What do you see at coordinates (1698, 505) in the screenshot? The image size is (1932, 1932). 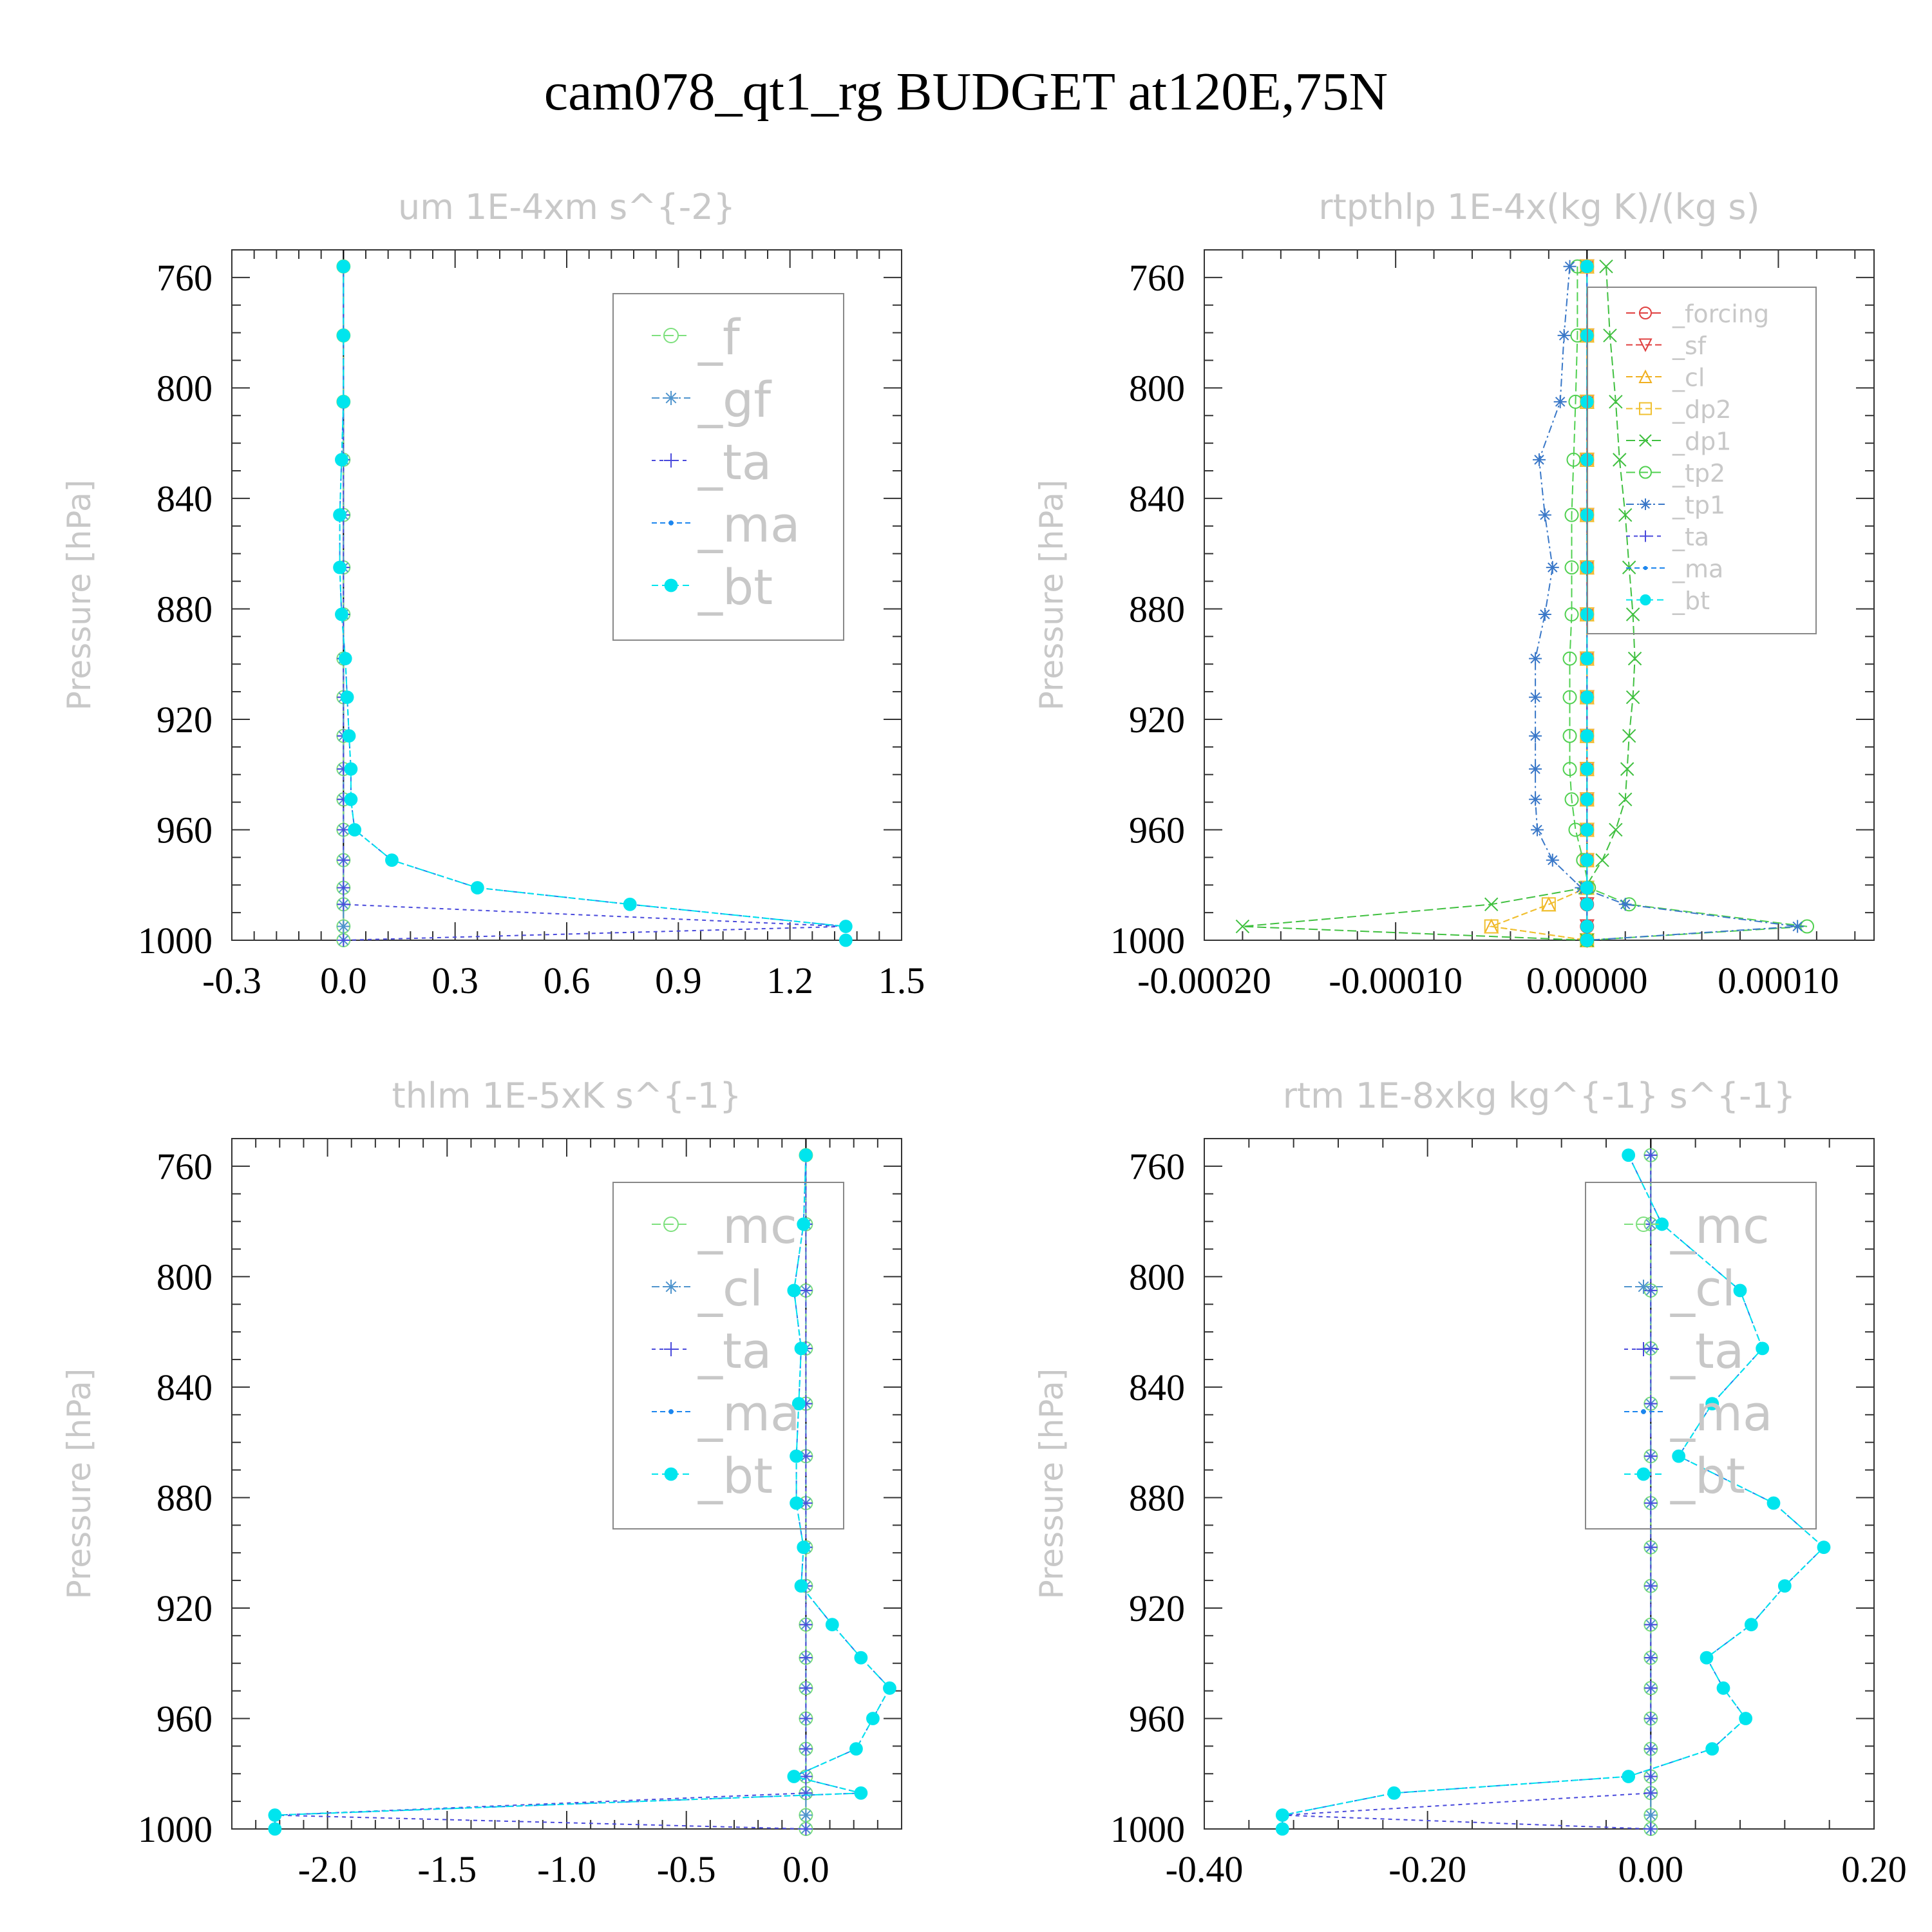 I see `legend-label: _tp1` at bounding box center [1698, 505].